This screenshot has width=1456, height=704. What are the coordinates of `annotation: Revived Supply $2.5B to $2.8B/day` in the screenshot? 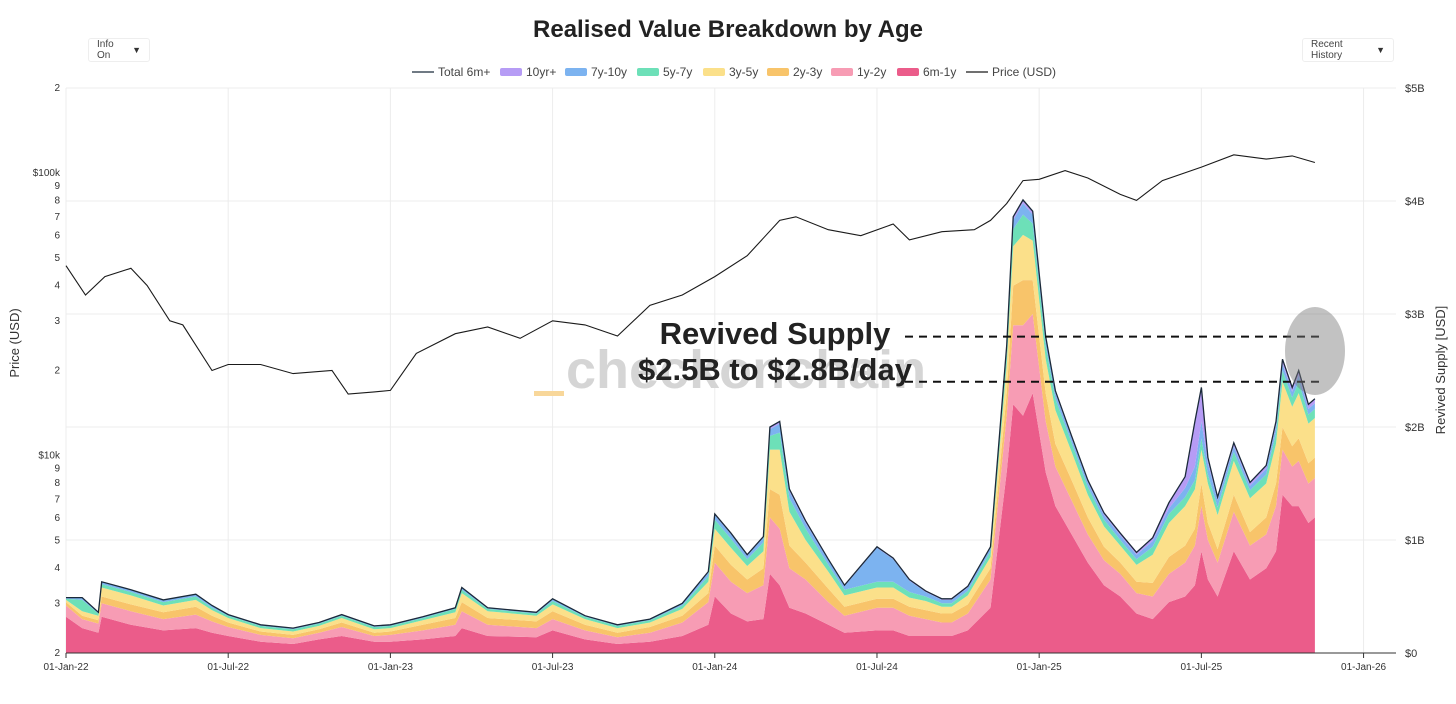 It's located at (991, 351).